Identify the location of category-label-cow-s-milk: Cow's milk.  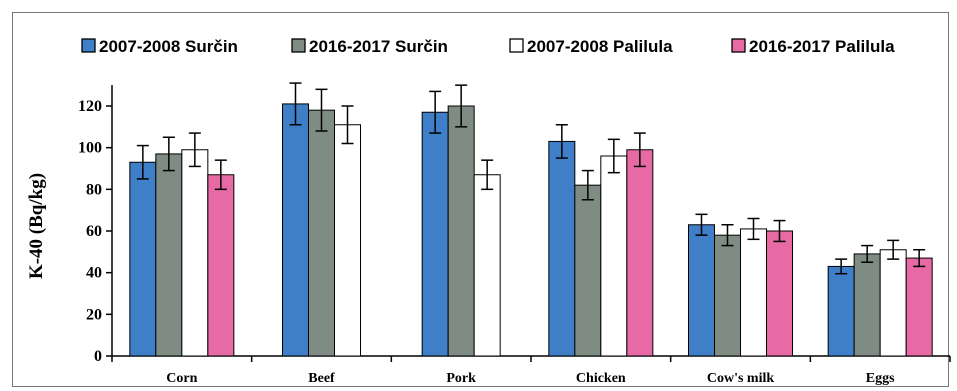
(741, 378).